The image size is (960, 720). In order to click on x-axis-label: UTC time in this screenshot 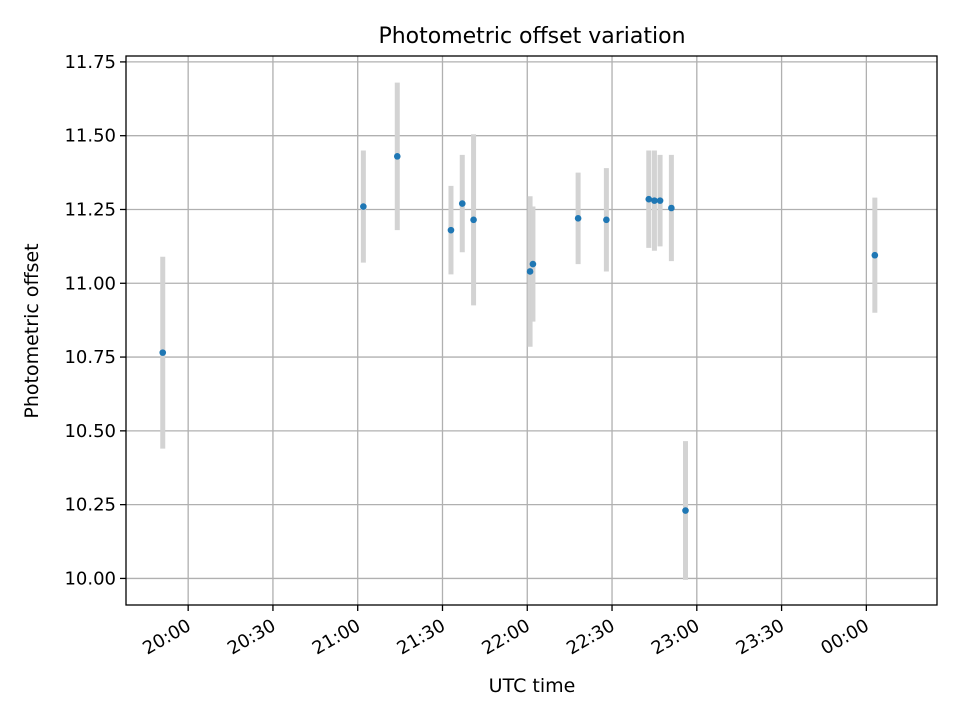, I will do `click(532, 686)`.